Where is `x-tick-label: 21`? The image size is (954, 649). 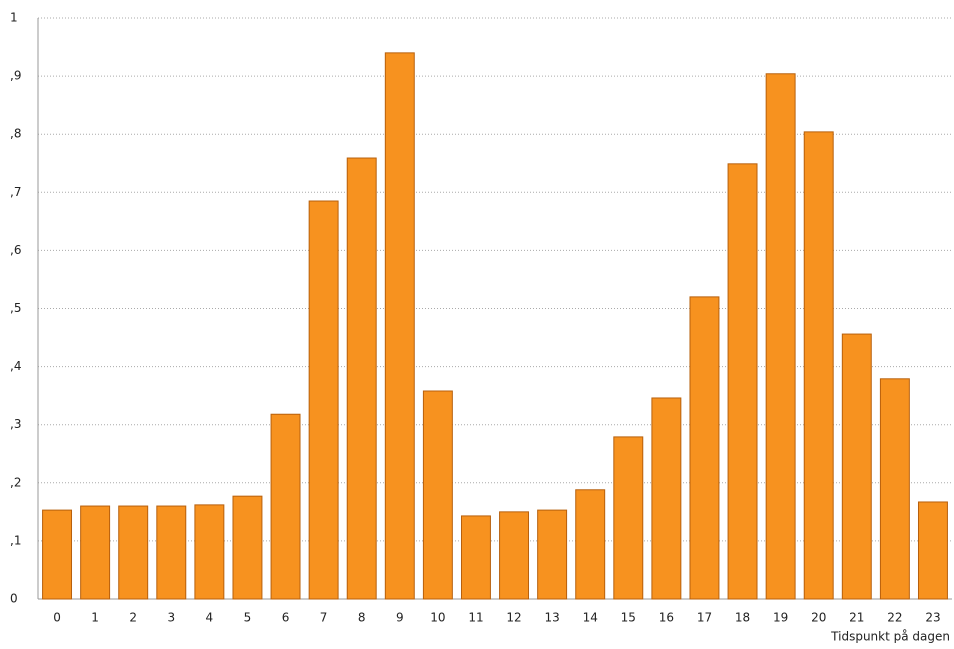
x-tick-label: 21 is located at coordinates (856, 618).